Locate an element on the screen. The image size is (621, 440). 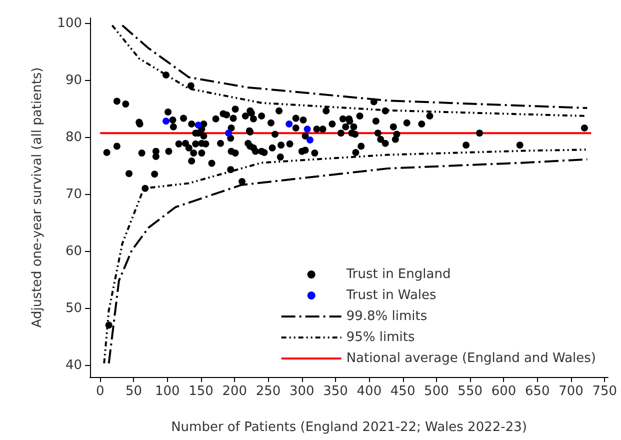
legend-label: 95% limits is located at coordinates (380, 337).